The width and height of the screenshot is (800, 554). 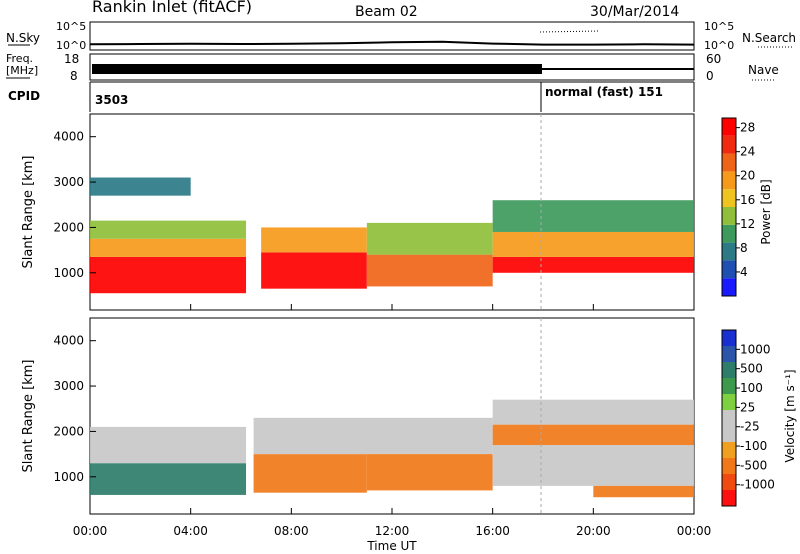 I want to click on colorbar-tick-label: 25, so click(x=747, y=407).